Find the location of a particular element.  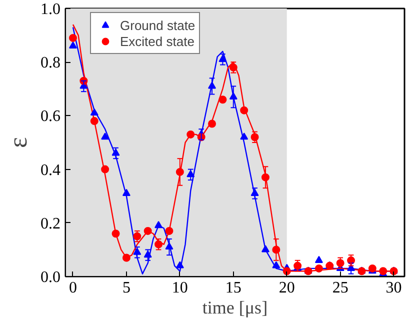

y-axis-title: ε is located at coordinates (18, 142).